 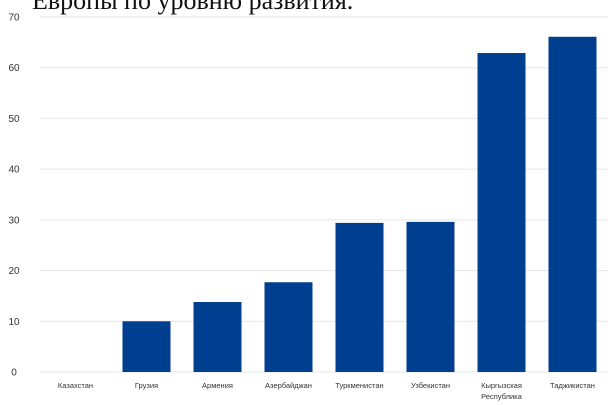 I want to click on x-tick-label: Казахстан, so click(x=75, y=385).